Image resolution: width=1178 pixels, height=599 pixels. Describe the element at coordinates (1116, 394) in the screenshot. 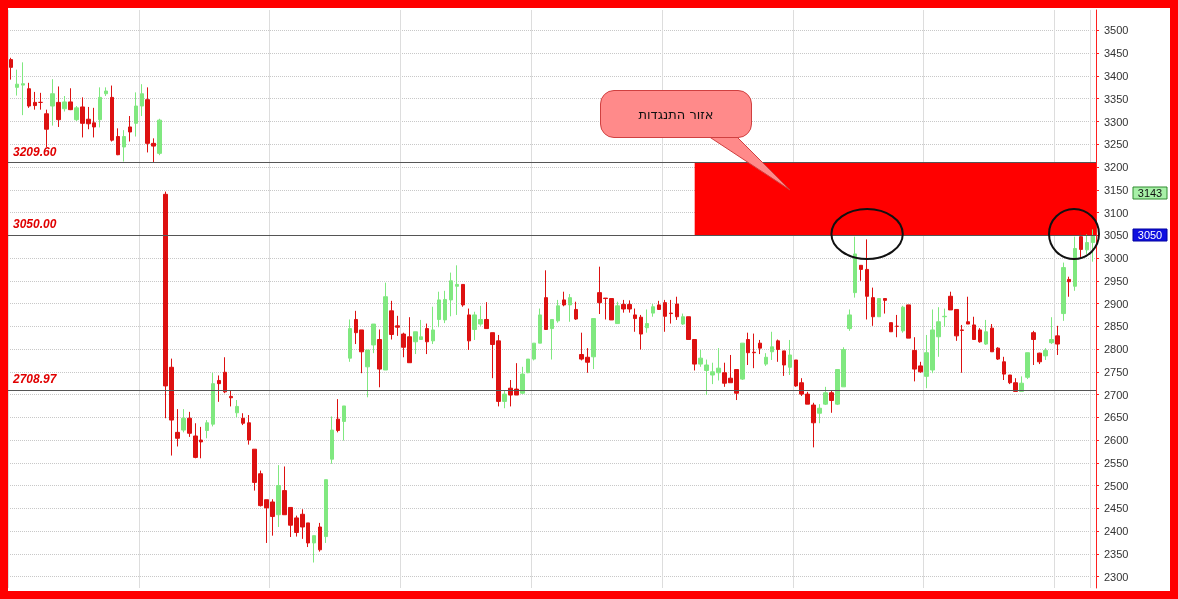

I see `y-tick-label: 2700` at that location.